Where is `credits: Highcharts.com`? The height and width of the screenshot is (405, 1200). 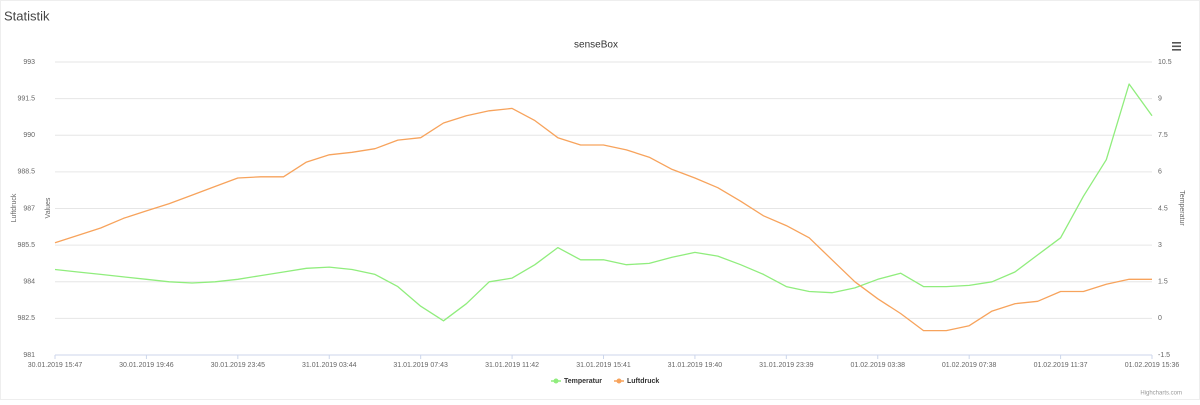 credits: Highcharts.com is located at coordinates (1161, 394).